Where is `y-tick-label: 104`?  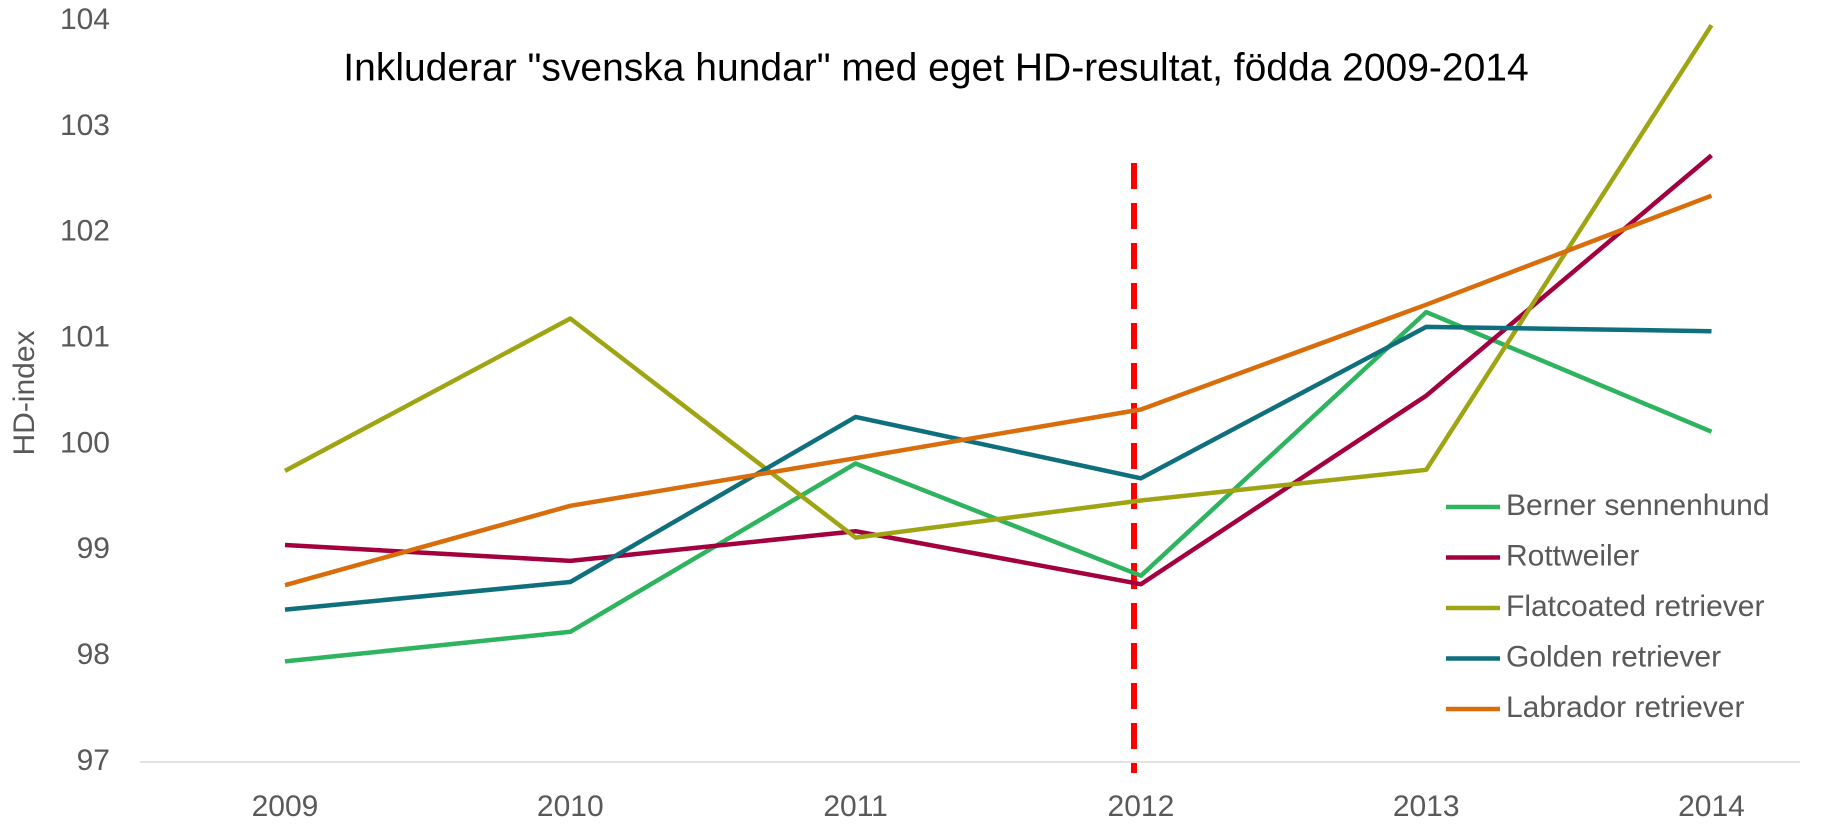
y-tick-label: 104 is located at coordinates (85, 19).